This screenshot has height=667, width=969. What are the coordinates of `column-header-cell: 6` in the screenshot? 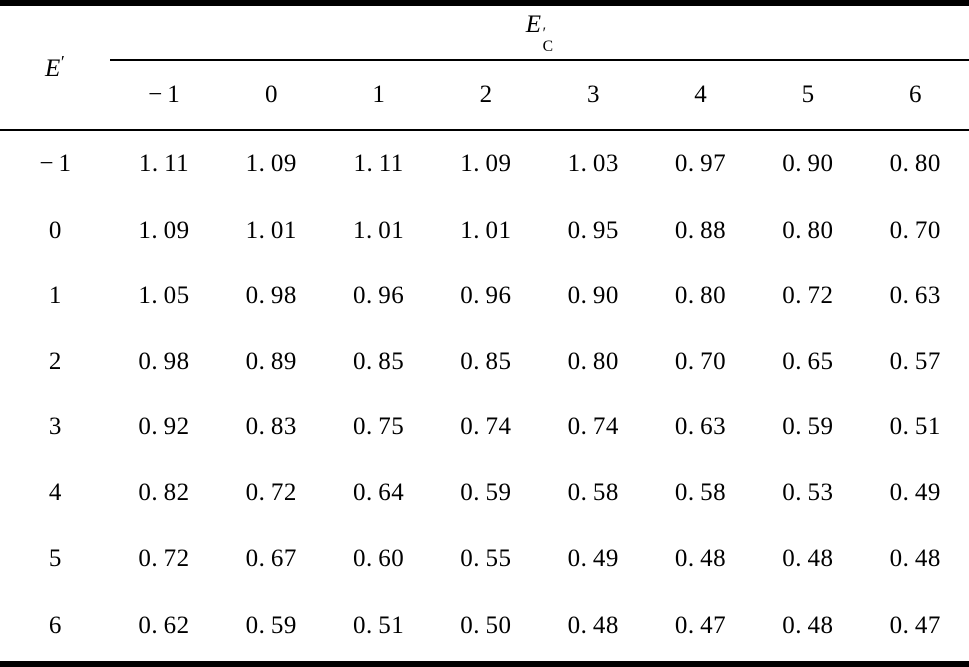 It's located at (915, 95).